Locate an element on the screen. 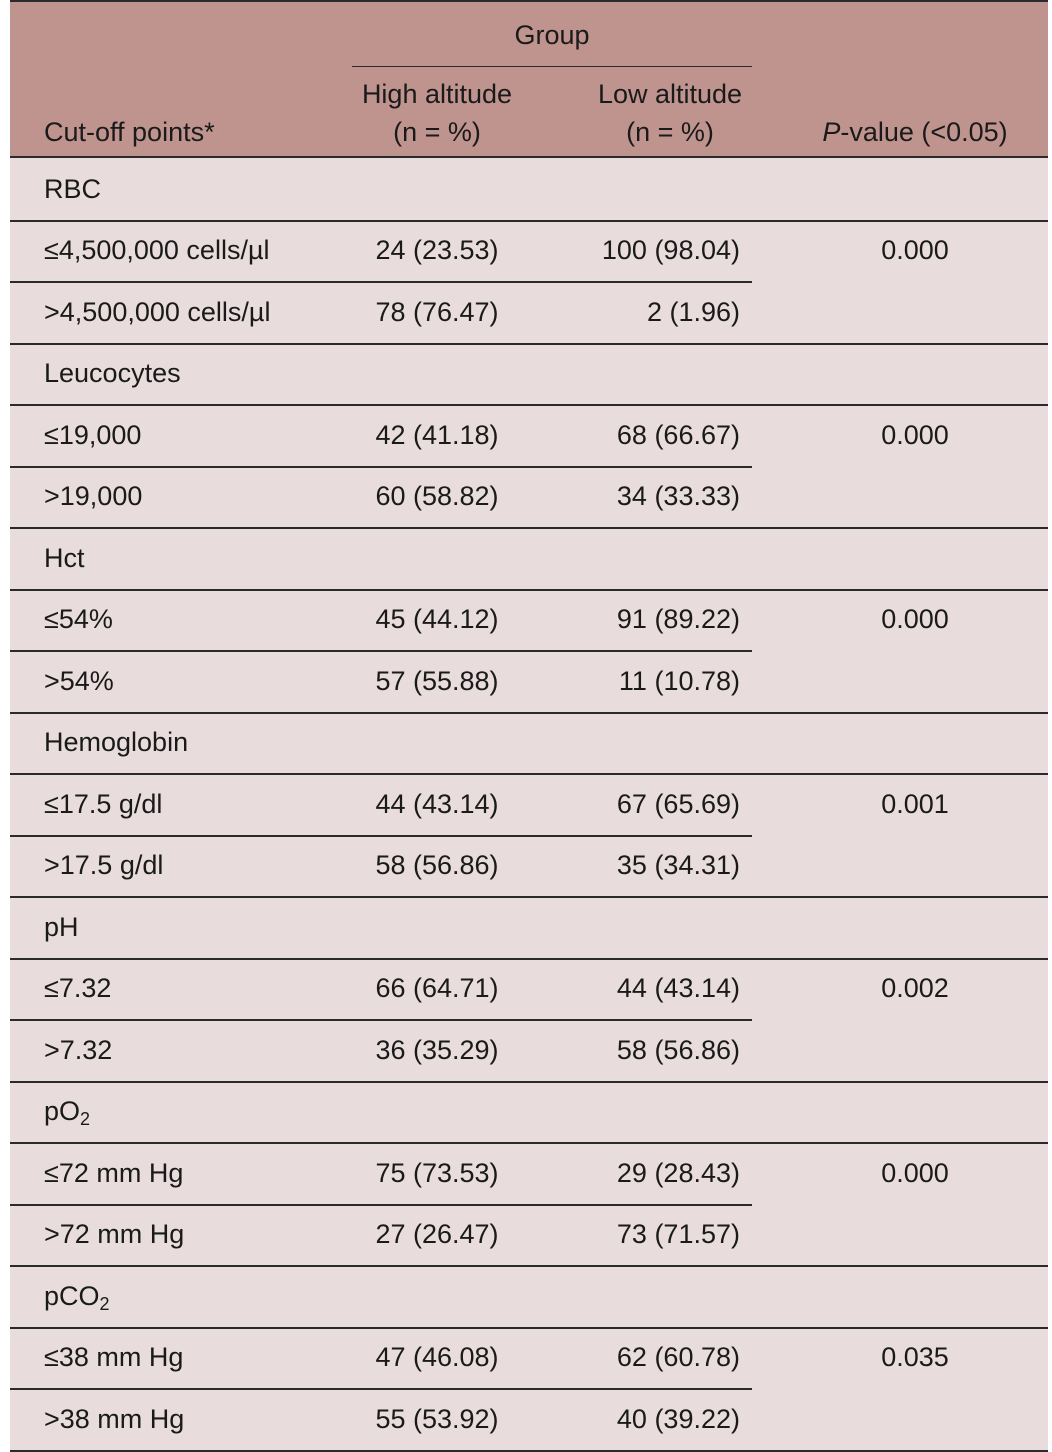 The width and height of the screenshot is (1052, 1452). low-altitude-value: 2 (1.96) is located at coordinates (693, 311).